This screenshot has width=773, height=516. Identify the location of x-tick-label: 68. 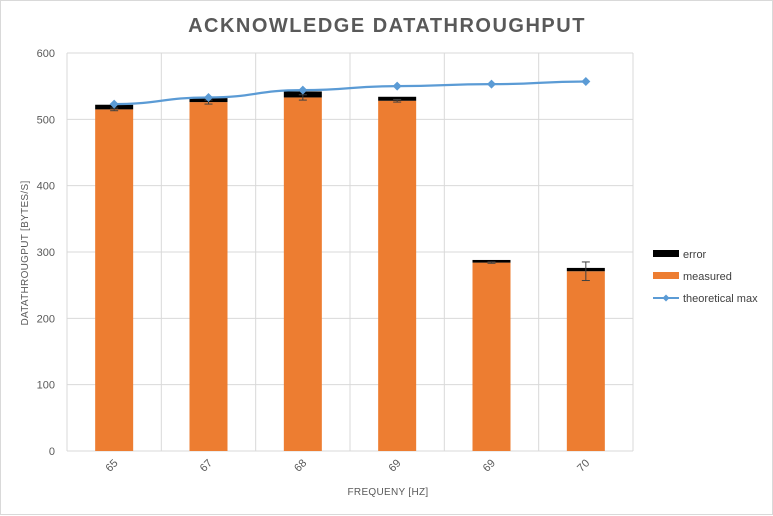
(300, 465).